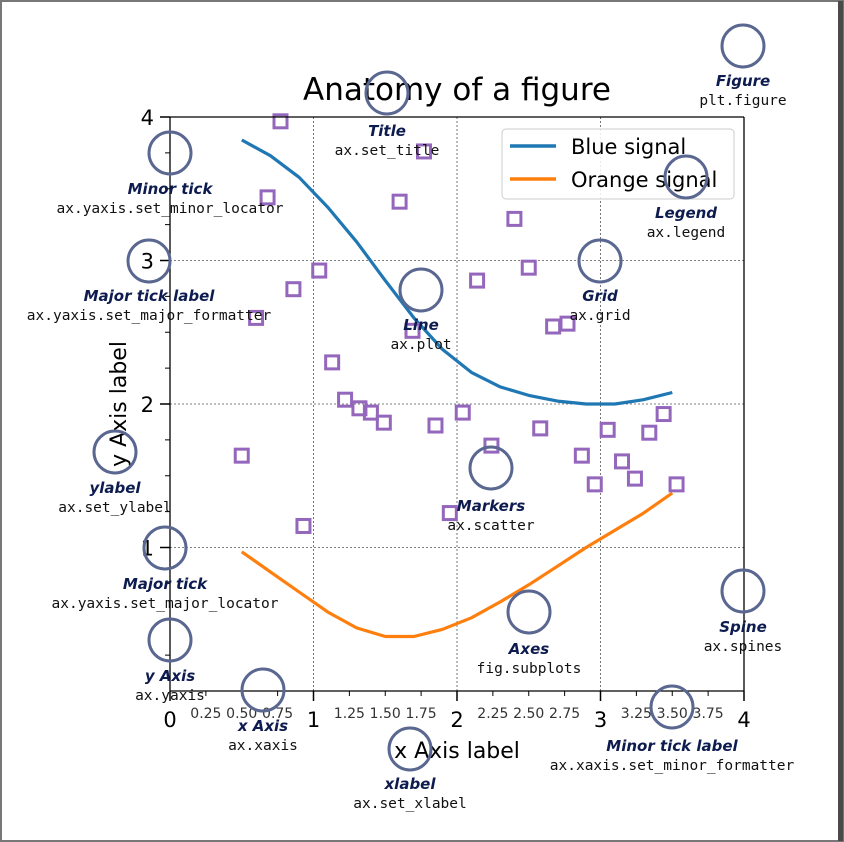 The width and height of the screenshot is (844, 842). What do you see at coordinates (165, 604) in the screenshot?
I see `major-tick-annotation-code: ax.yaxis.set_major_locator` at bounding box center [165, 604].